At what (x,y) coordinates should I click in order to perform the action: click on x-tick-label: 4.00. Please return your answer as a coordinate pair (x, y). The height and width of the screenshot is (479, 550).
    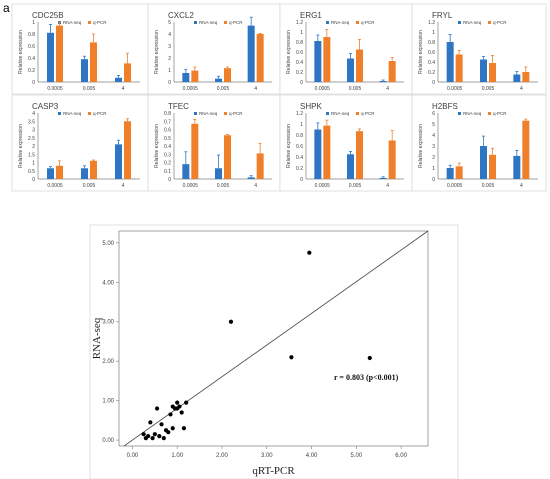
    Looking at the image, I should click on (312, 456).